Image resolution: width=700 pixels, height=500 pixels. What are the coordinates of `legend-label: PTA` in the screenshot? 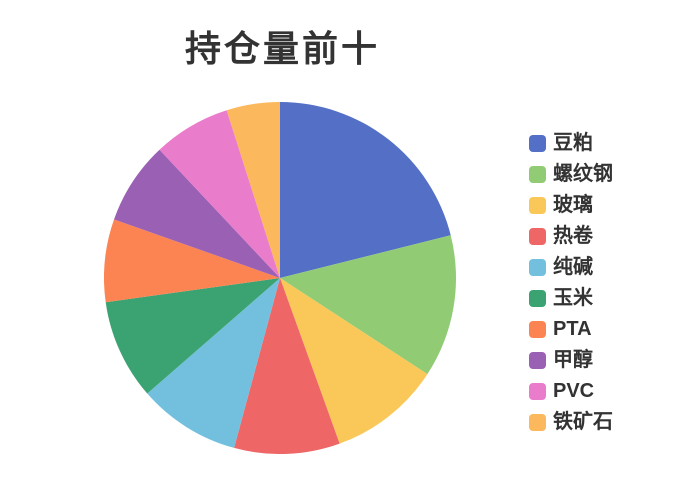 It's located at (572, 329).